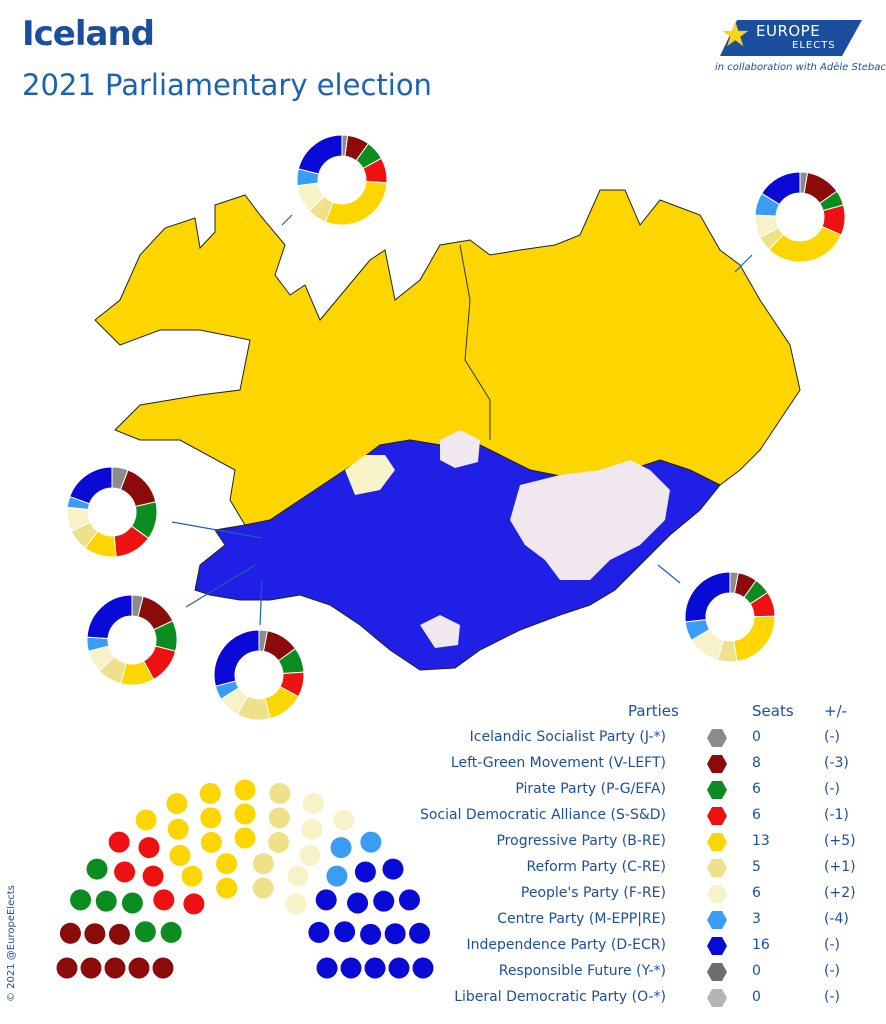  What do you see at coordinates (773, 711) in the screenshot?
I see `legend-header-seats: Seats` at bounding box center [773, 711].